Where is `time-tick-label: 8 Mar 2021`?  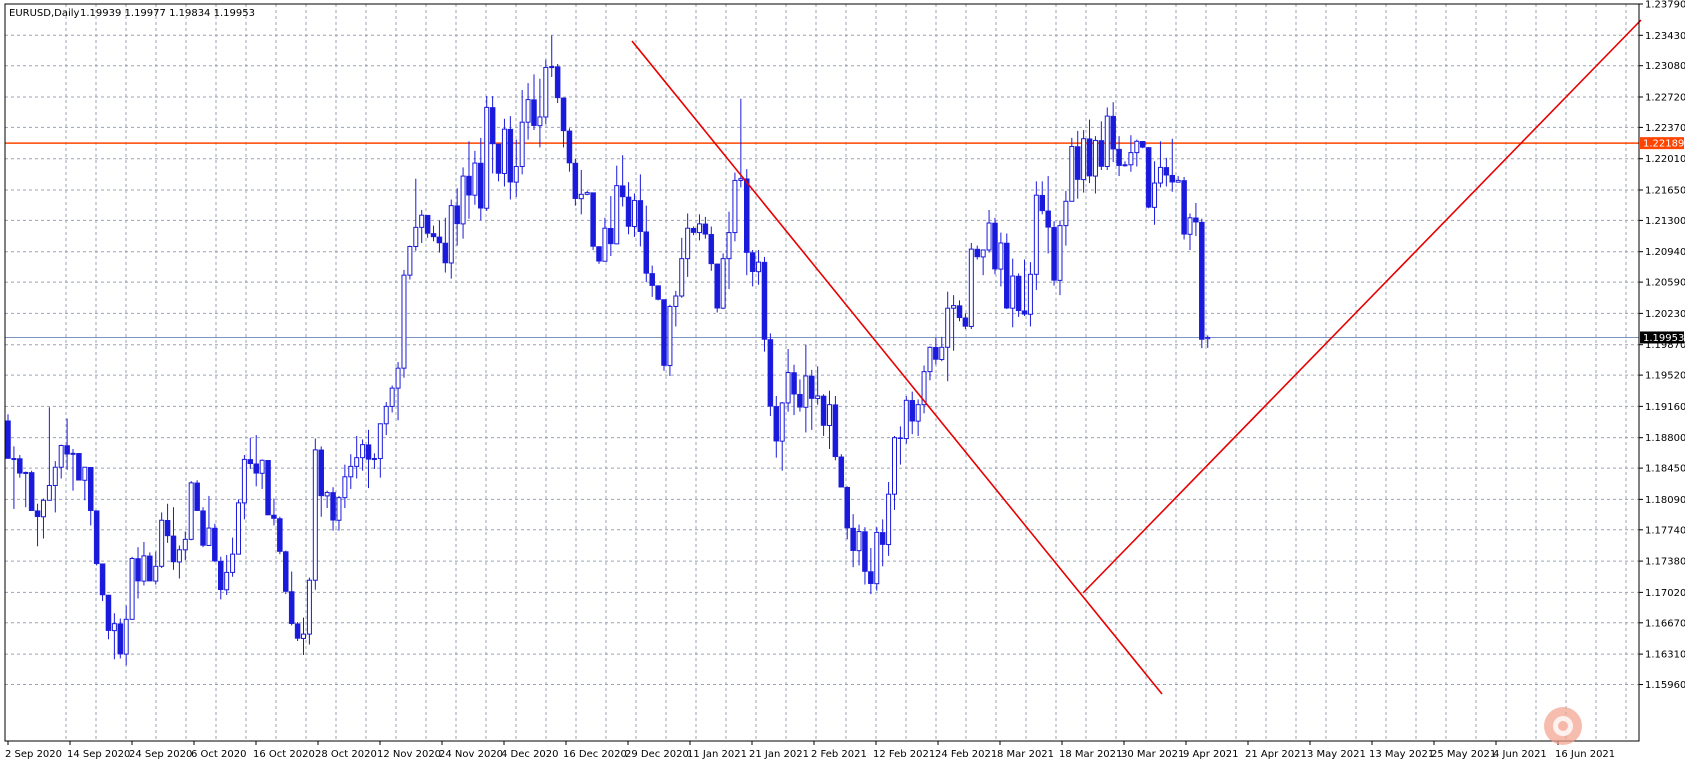 time-tick-label: 8 Mar 2021 is located at coordinates (1025, 754).